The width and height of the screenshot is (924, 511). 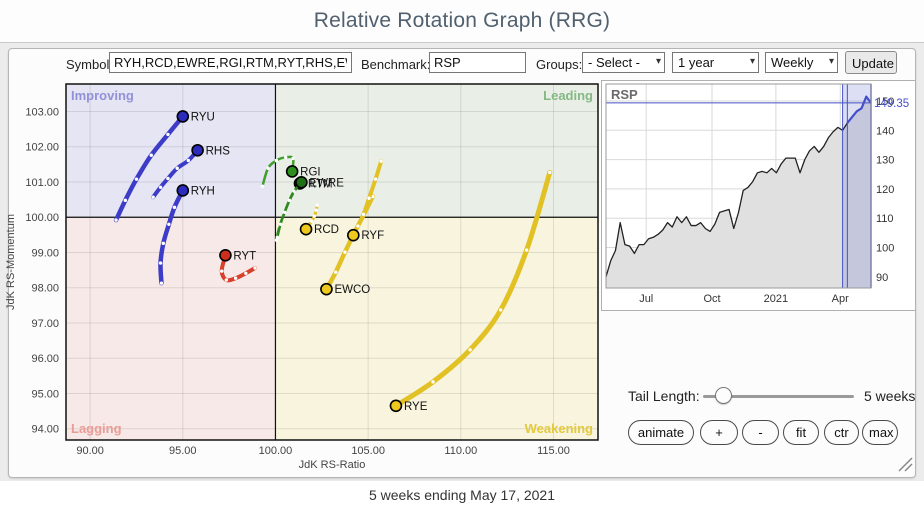 What do you see at coordinates (320, 184) in the screenshot?
I see `svg-text: RTM` at bounding box center [320, 184].